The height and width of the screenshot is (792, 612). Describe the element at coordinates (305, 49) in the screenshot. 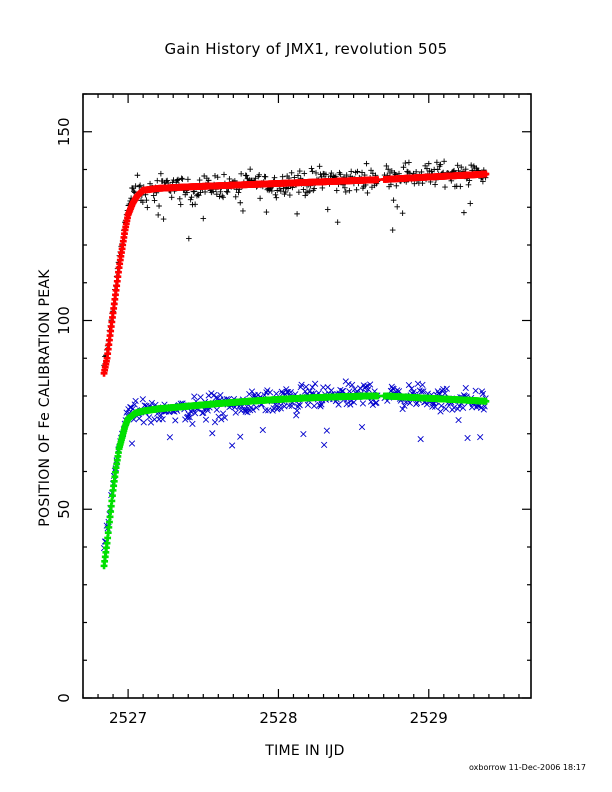

I see `chart-title: Gain History of JMX1, revolution 505` at that location.